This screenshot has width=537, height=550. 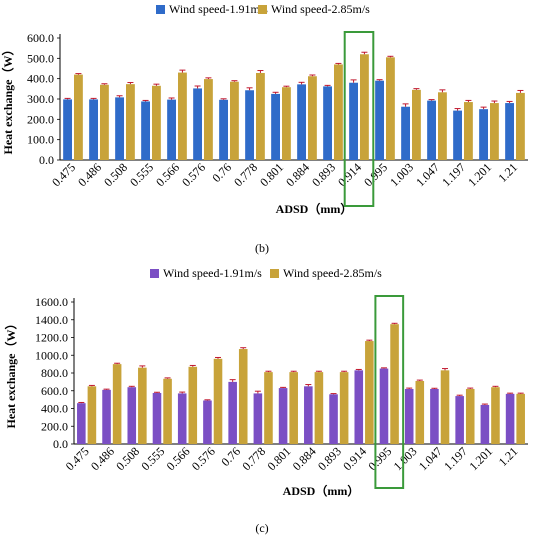 I want to click on y-tick-label: 1400.0, so click(x=51, y=320).